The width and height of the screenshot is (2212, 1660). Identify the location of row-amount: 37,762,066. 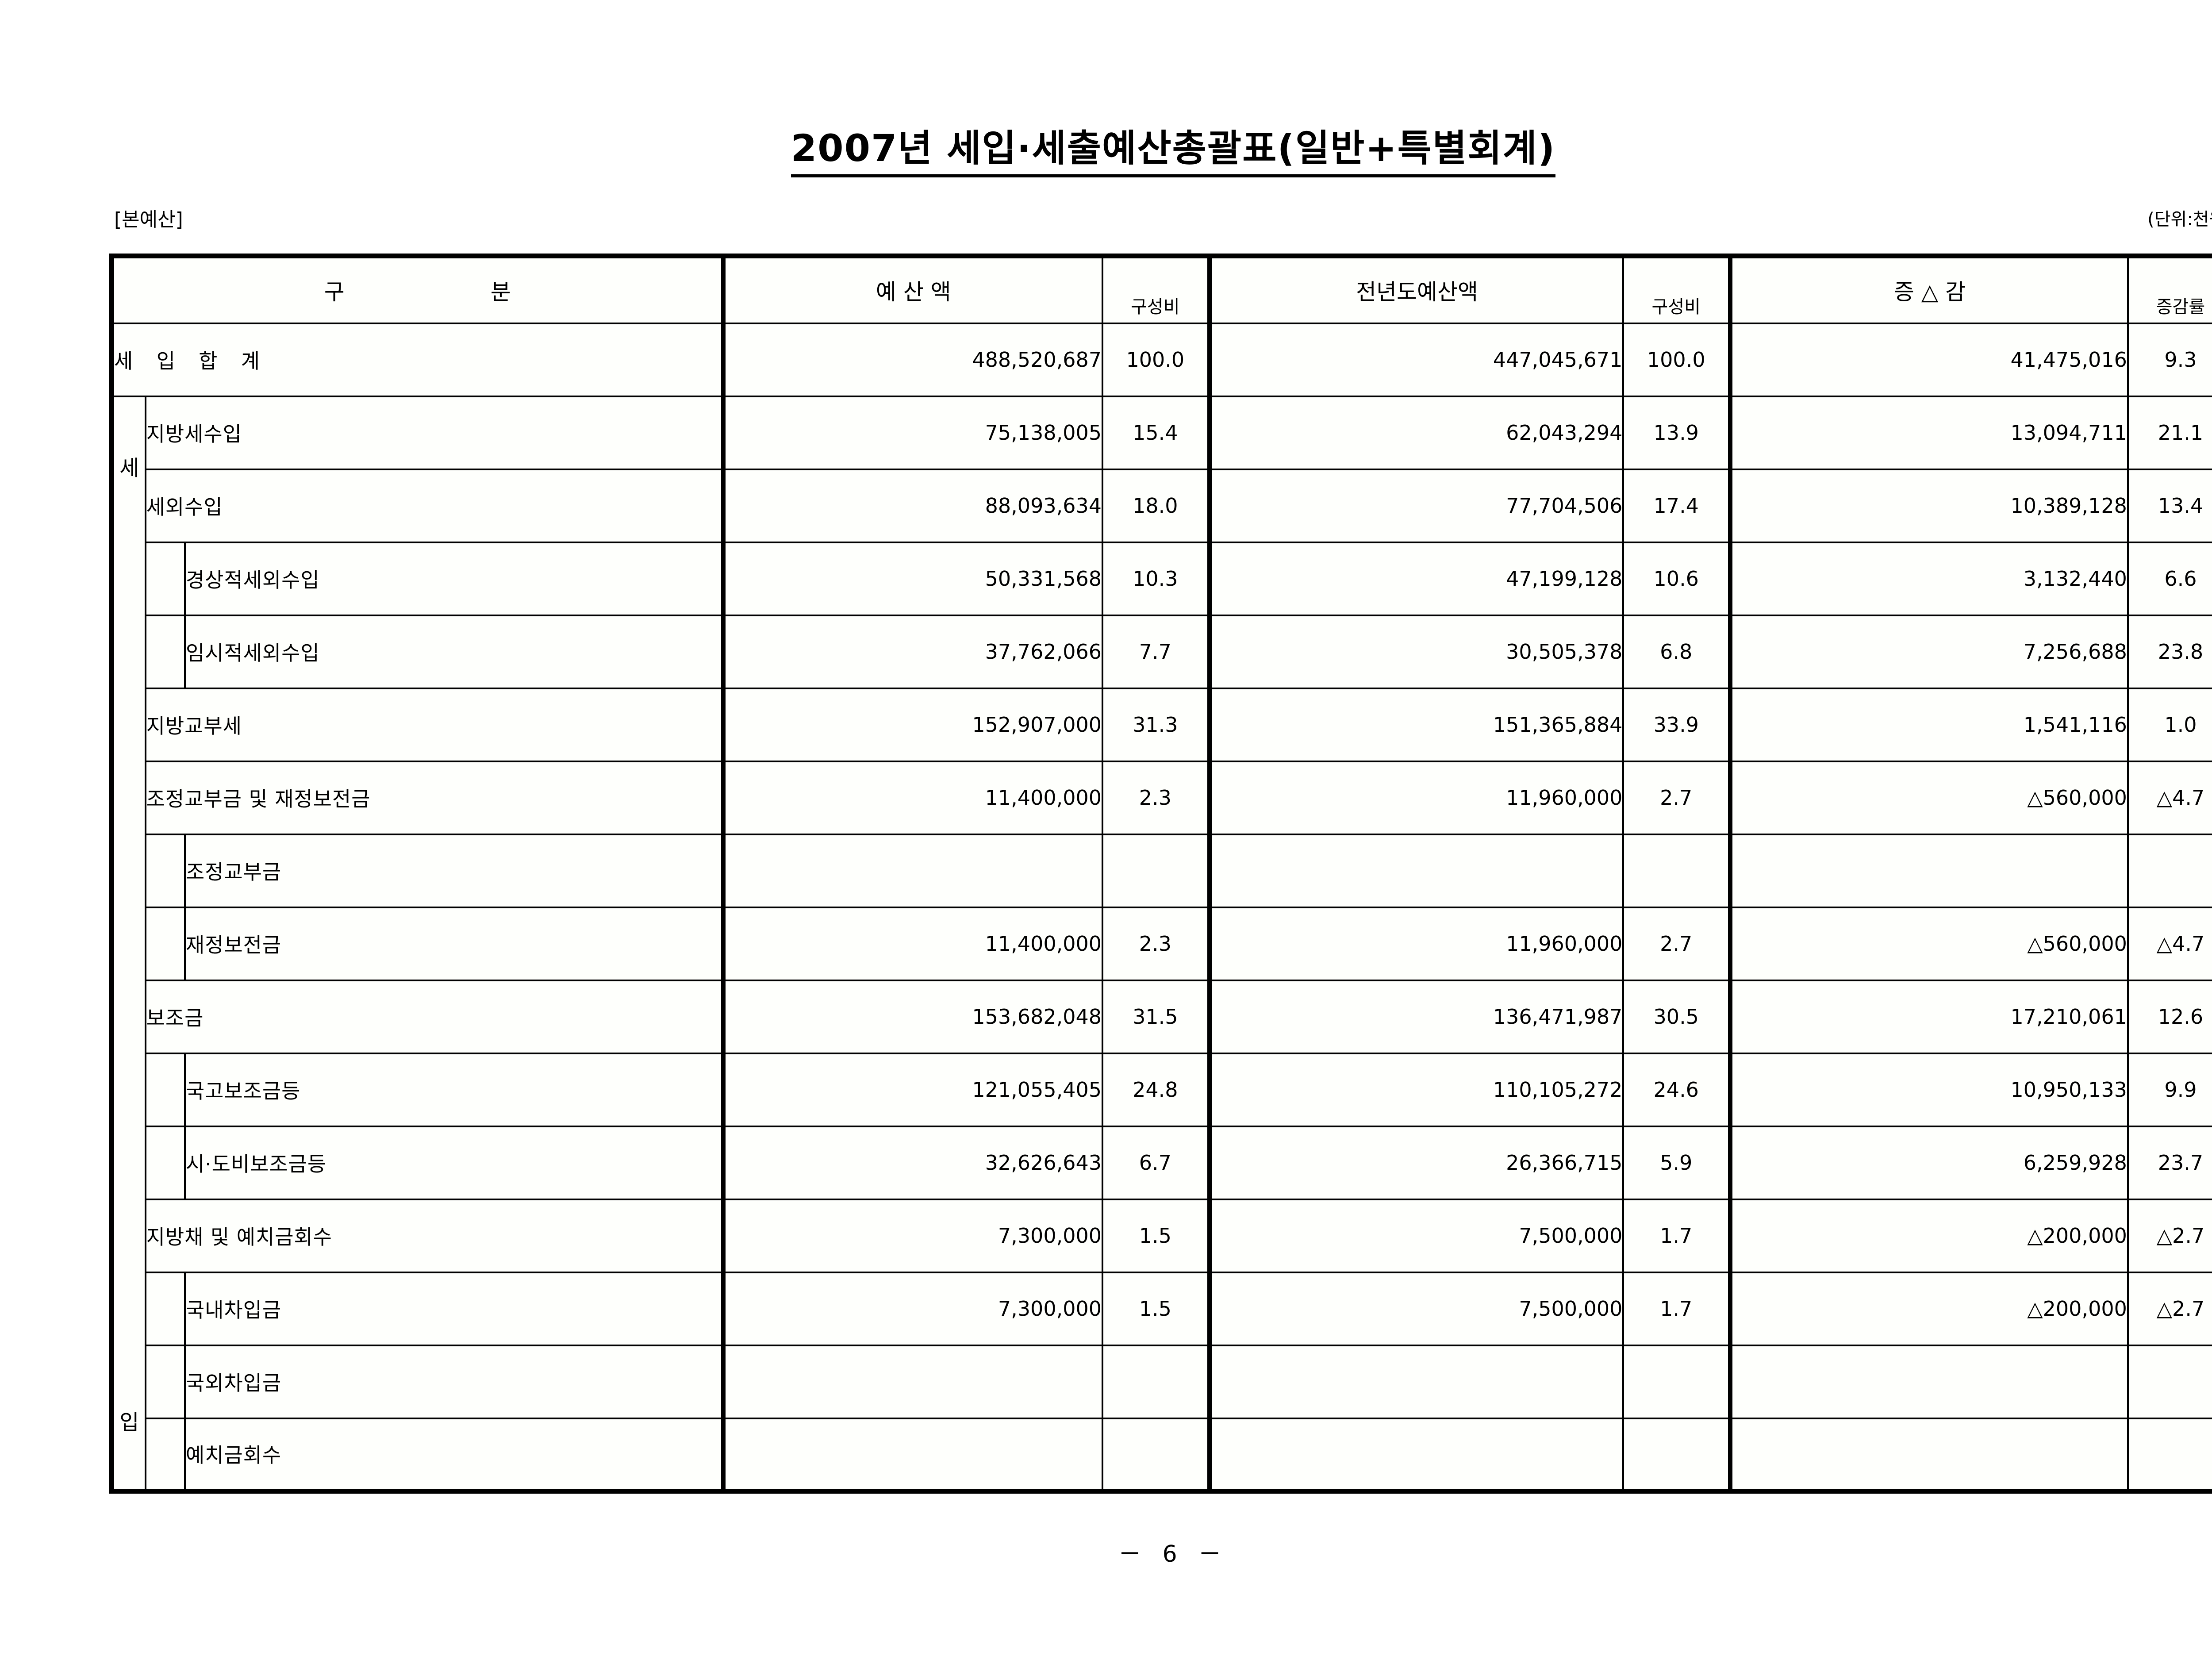
(913, 651).